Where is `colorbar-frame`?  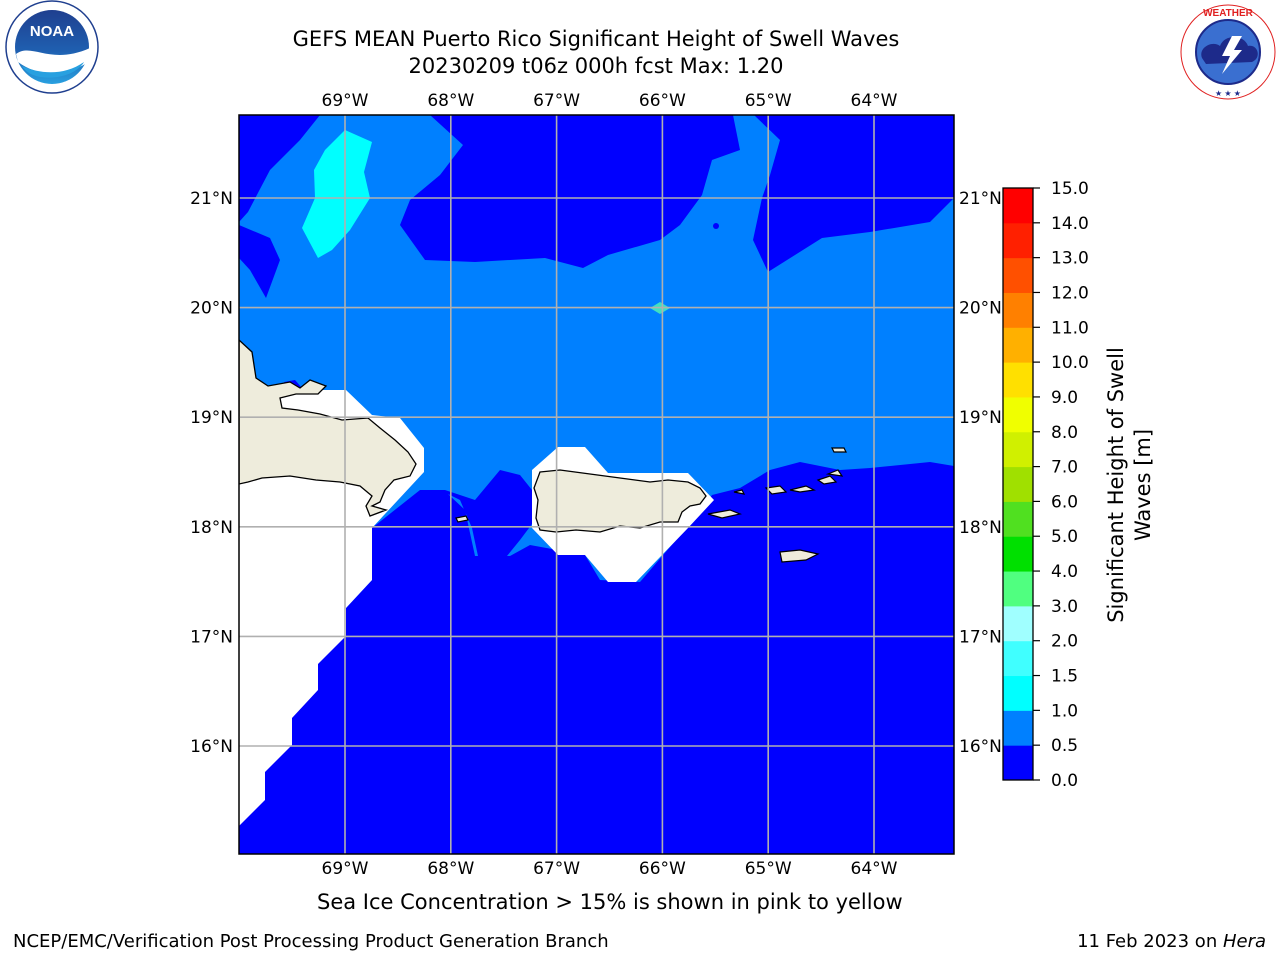 colorbar-frame is located at coordinates (1018, 484).